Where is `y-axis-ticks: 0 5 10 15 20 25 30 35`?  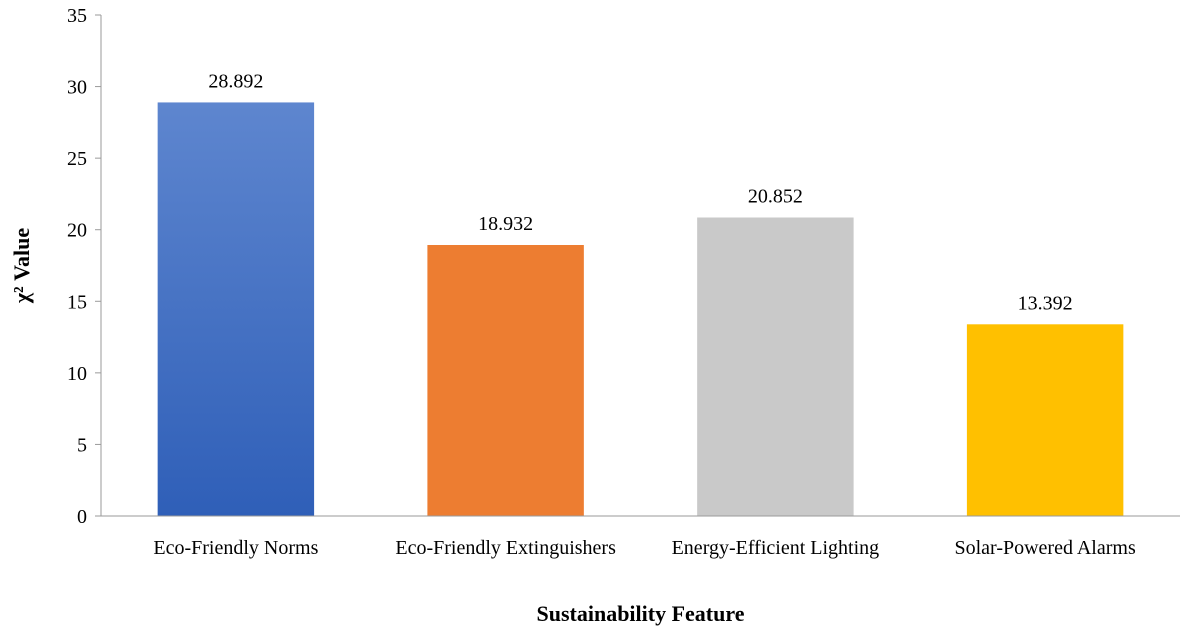
y-axis-ticks: 0 5 10 15 20 25 30 35 is located at coordinates (84, 266).